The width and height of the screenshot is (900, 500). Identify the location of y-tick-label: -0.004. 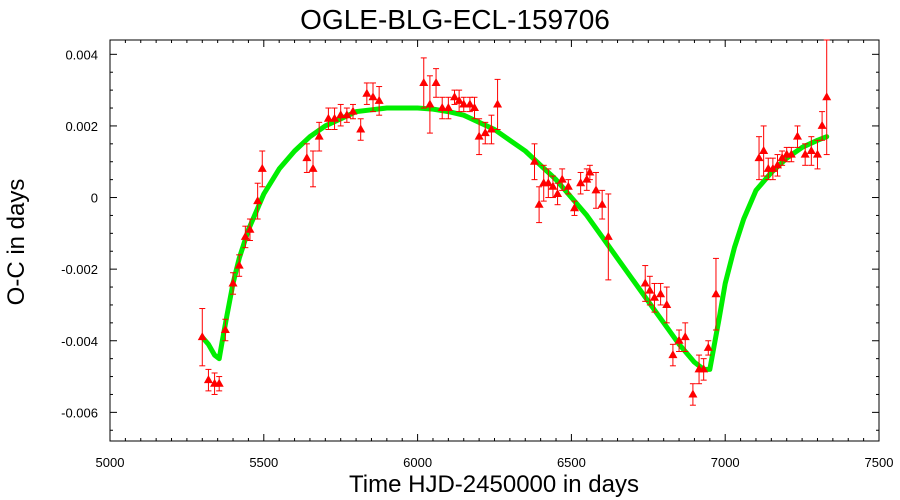
(79, 341).